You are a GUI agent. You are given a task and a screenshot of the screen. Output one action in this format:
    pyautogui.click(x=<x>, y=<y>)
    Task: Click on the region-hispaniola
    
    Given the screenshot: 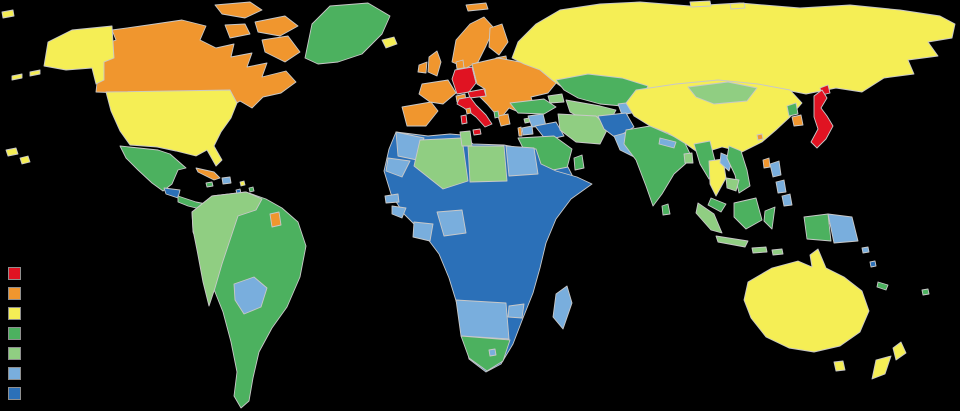 What is the action you would take?
    pyautogui.click(x=226, y=180)
    